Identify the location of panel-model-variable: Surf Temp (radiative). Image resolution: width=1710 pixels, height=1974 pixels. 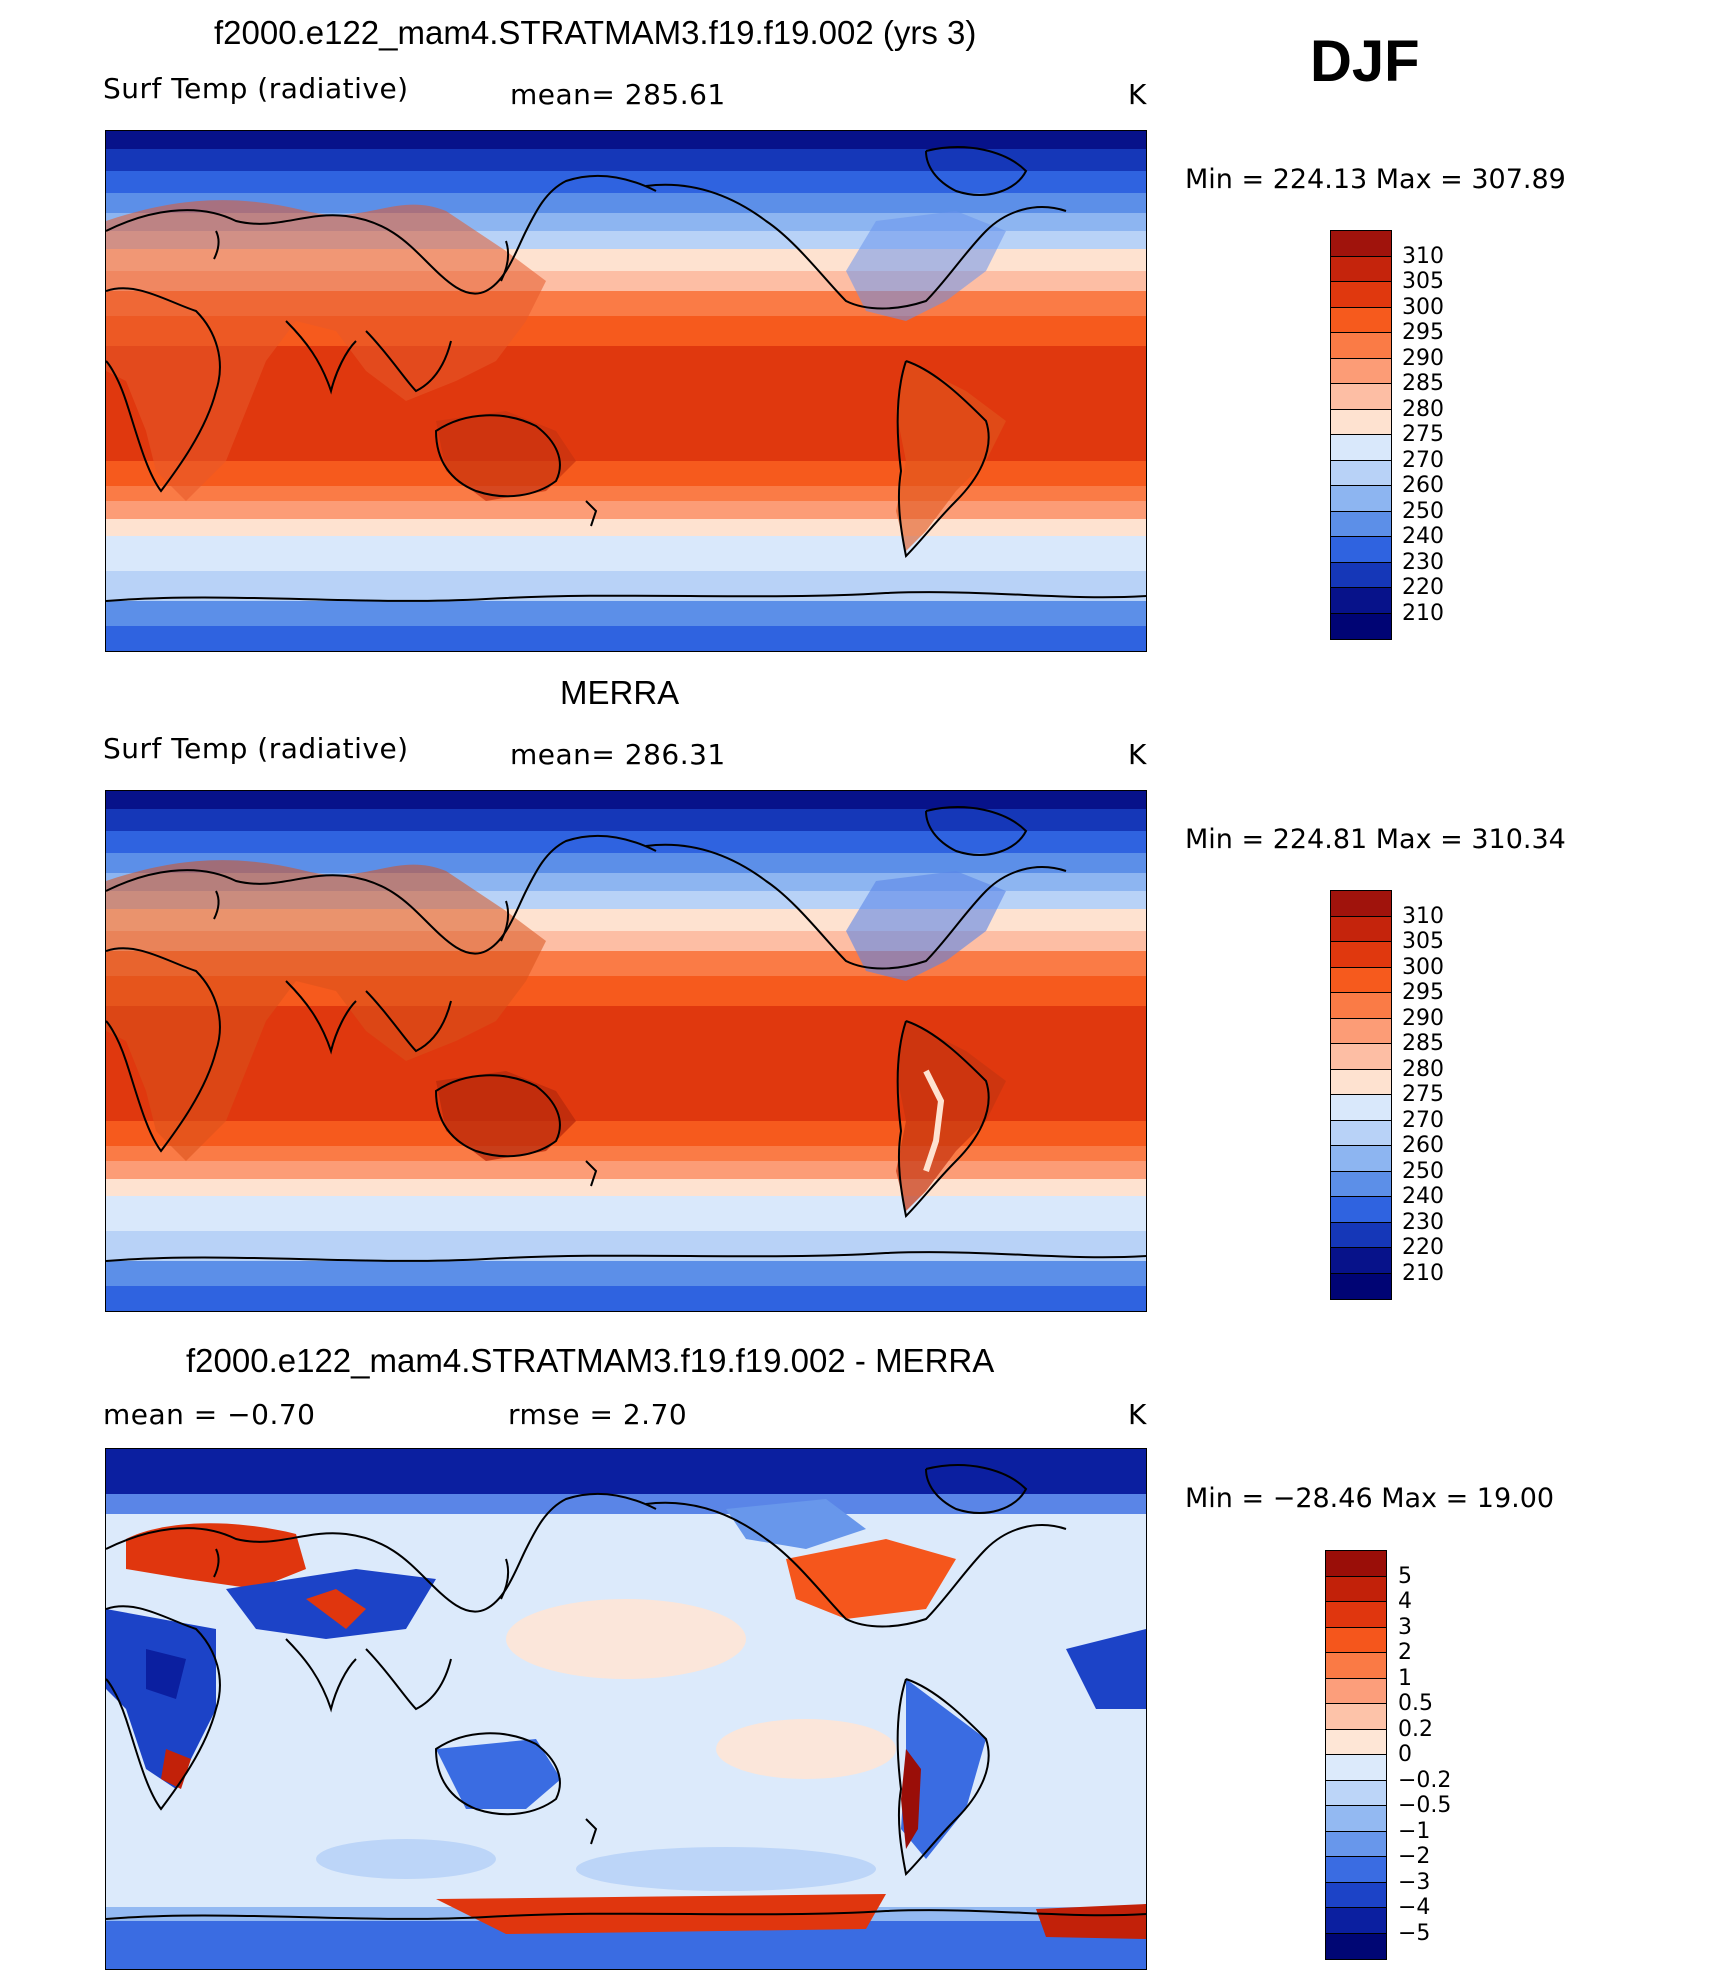
(256, 88).